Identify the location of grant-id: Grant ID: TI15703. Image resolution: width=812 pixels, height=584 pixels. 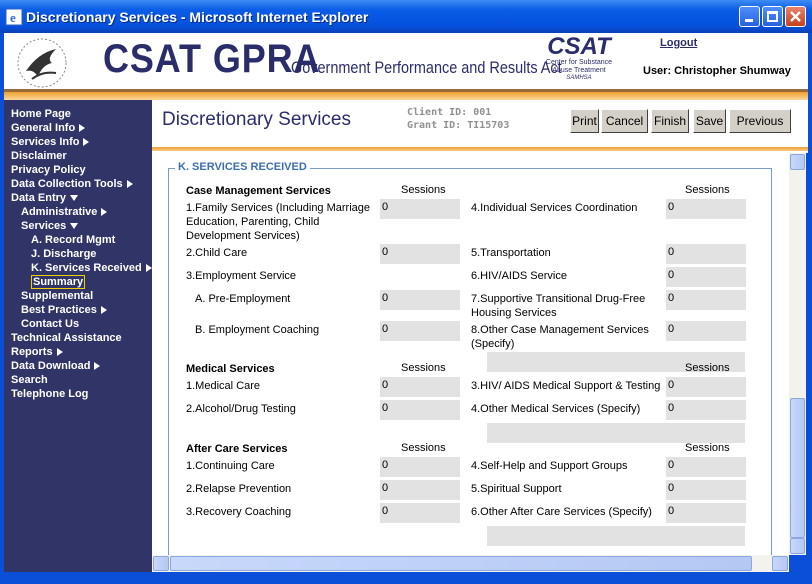
(458, 125).